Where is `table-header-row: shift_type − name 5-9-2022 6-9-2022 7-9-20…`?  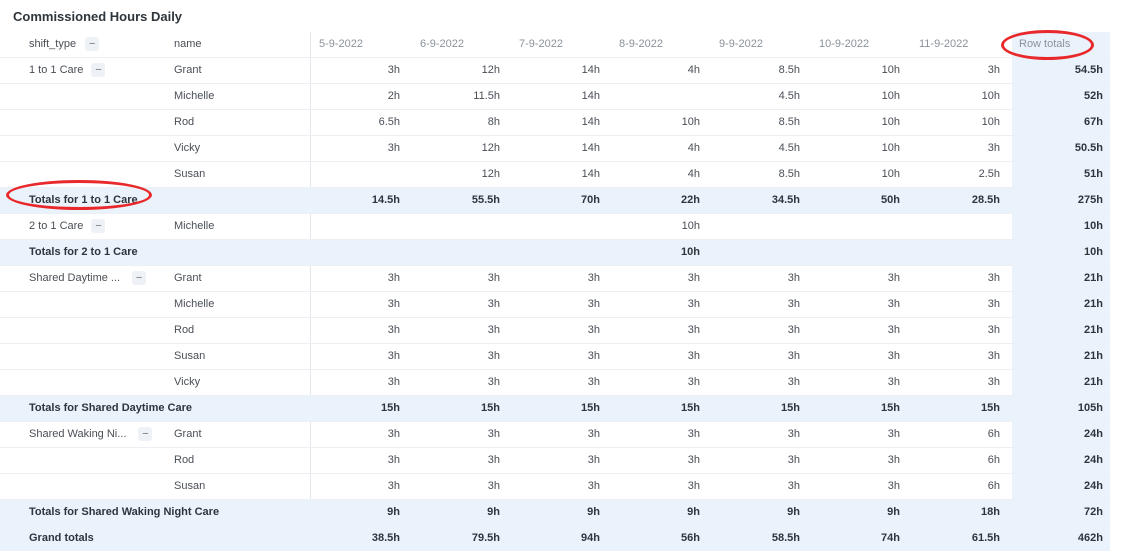 table-header-row: shift_type − name 5-9-2022 6-9-2022 7-9-20… is located at coordinates (555, 45).